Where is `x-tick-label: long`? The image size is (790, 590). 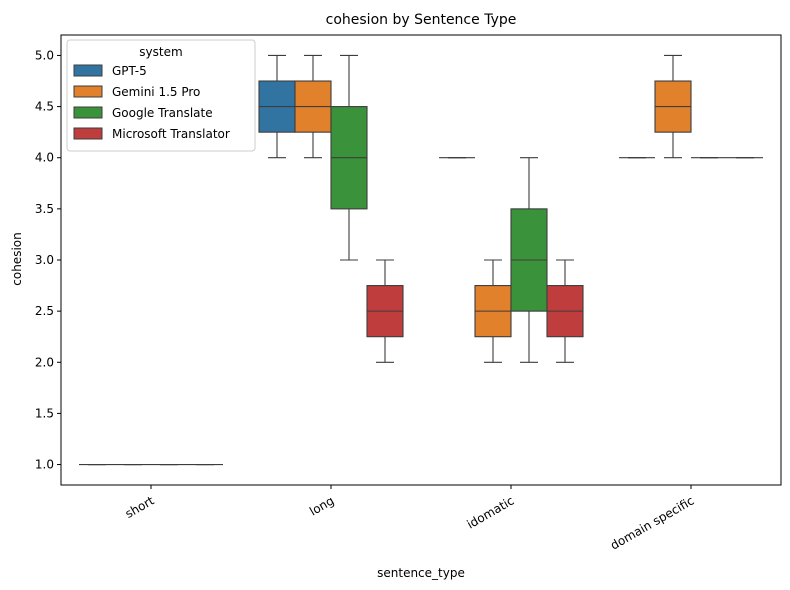 x-tick-label: long is located at coordinates (321, 505).